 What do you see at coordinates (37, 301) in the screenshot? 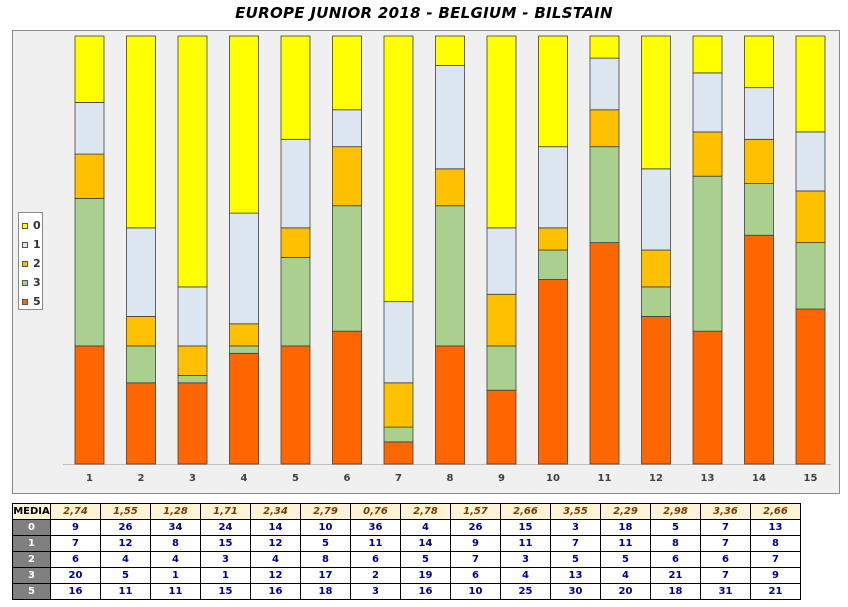
I see `legend-label-5: 5` at bounding box center [37, 301].